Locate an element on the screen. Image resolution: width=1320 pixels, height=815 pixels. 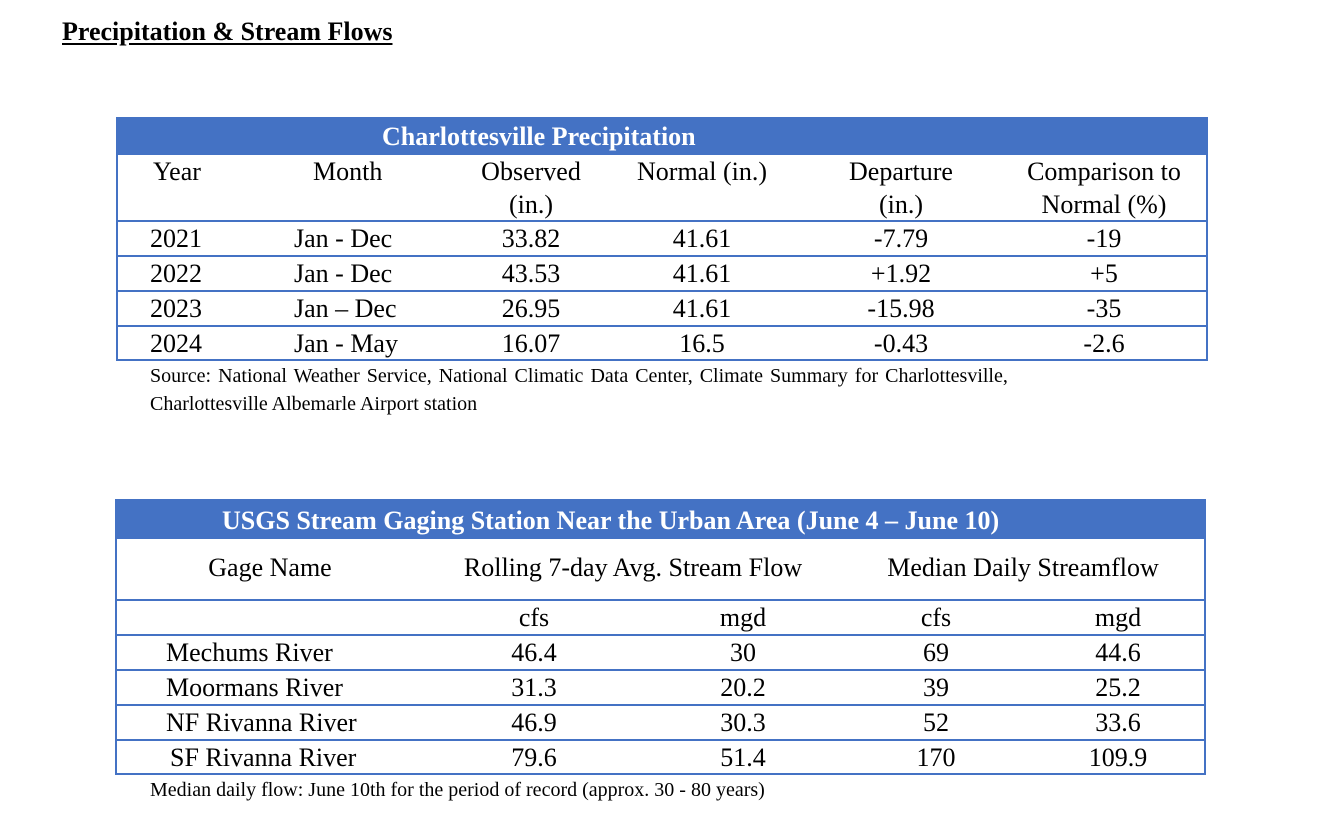
cell-gage-name: SF Rivanna River is located at coordinates (263, 757).